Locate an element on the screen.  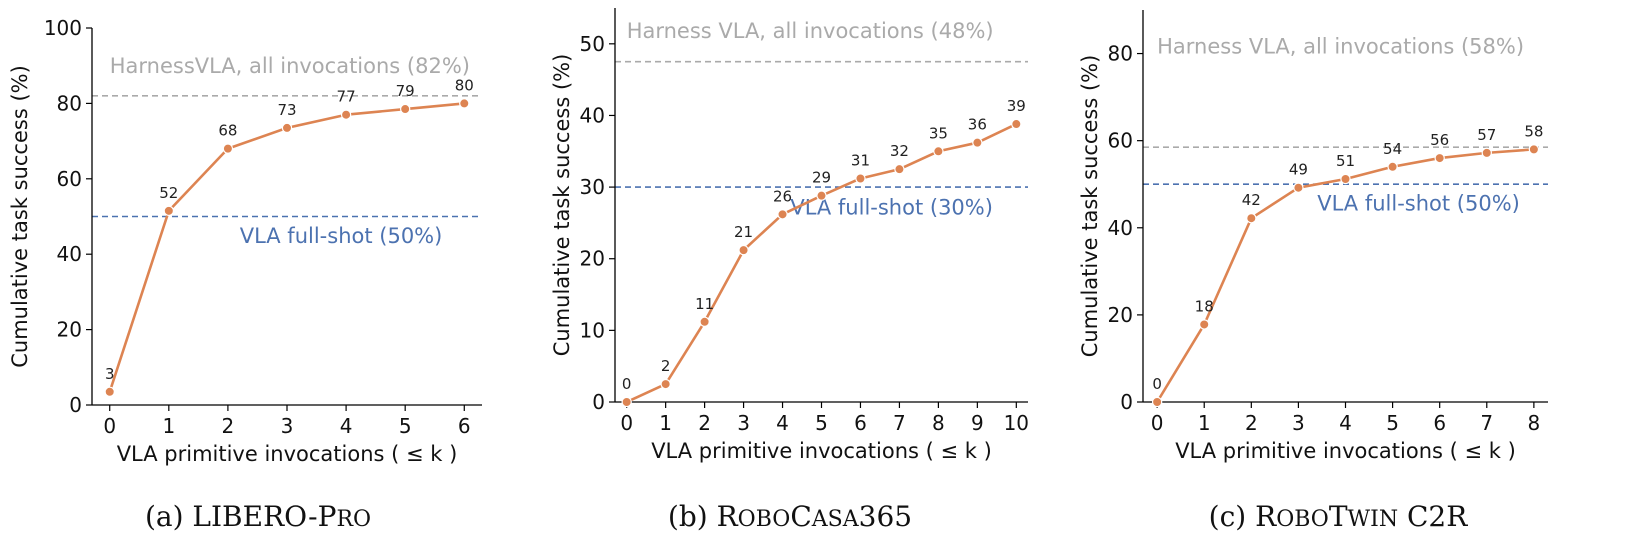
x-tick-label: 6 is located at coordinates (1439, 423).